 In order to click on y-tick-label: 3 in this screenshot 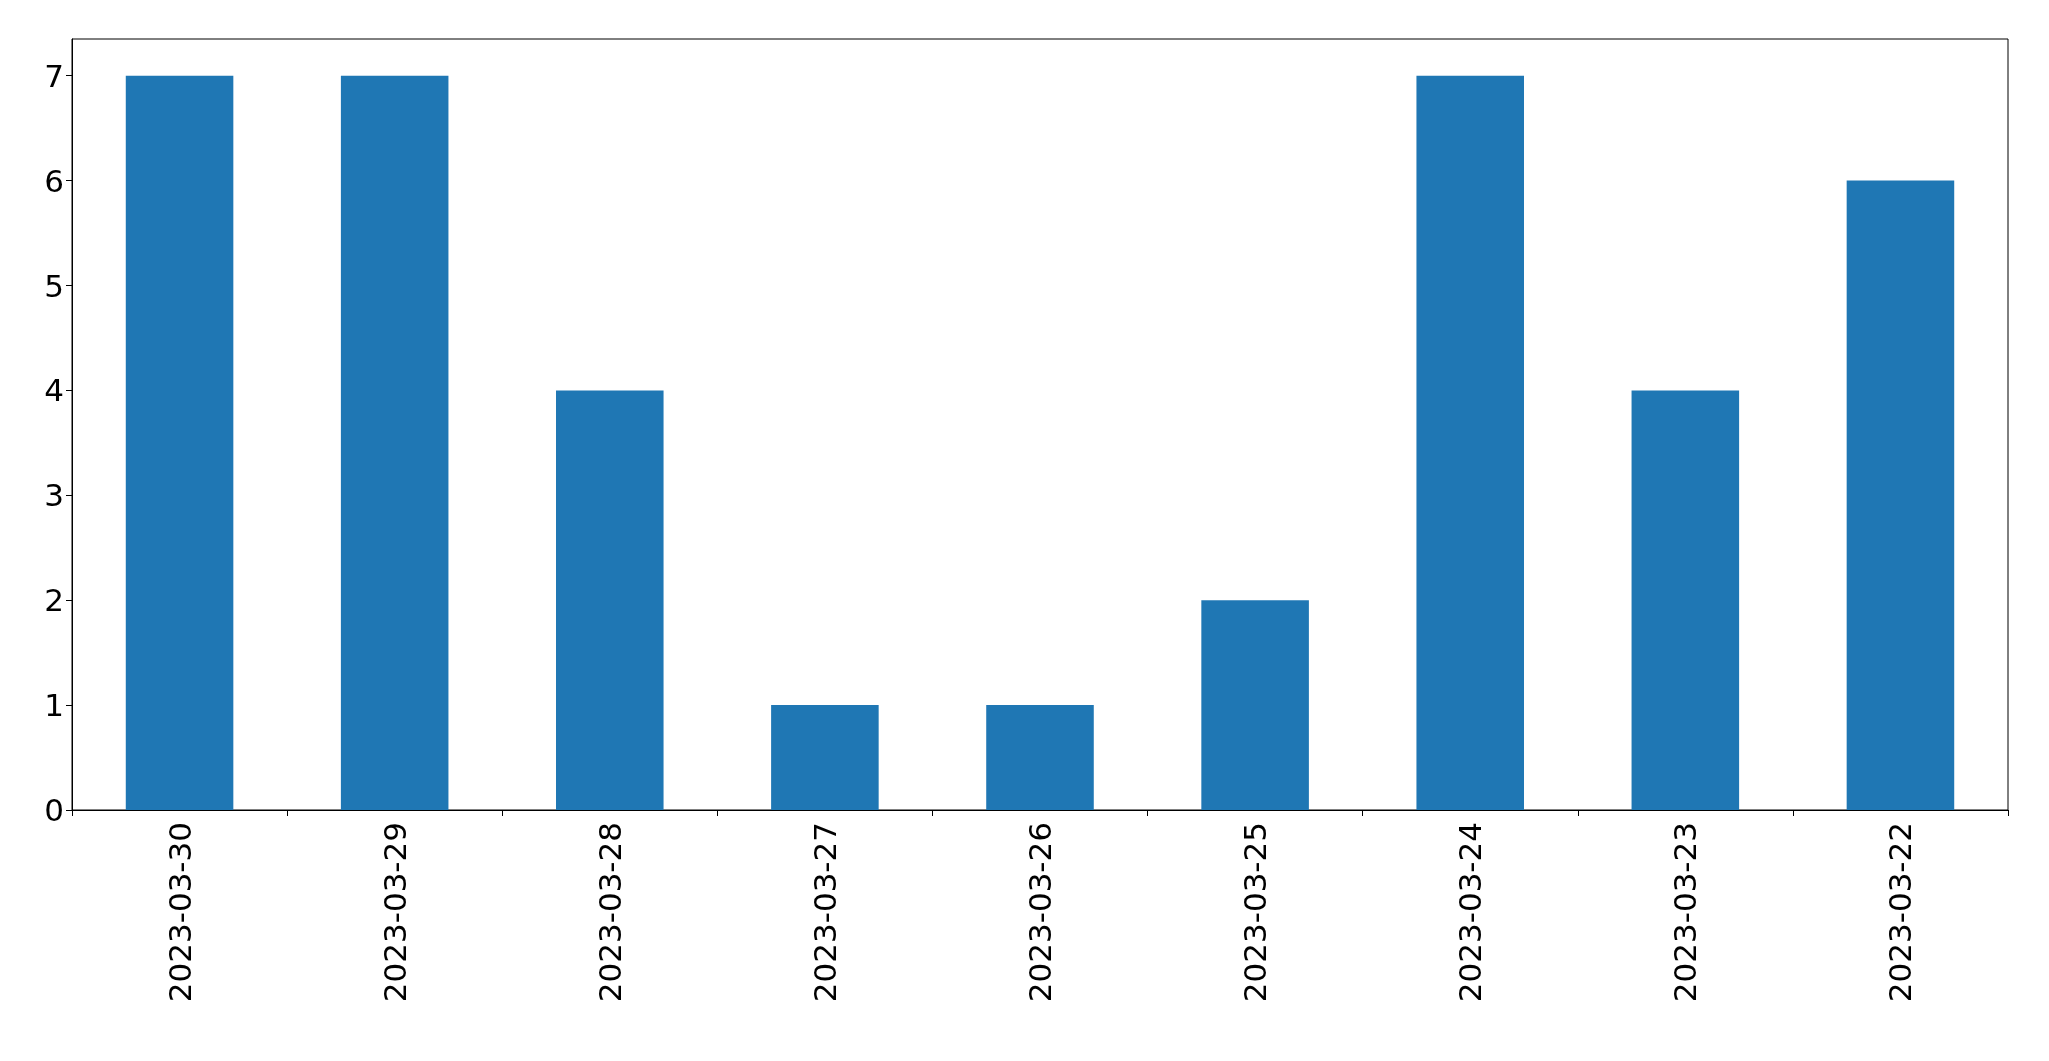, I will do `click(54, 495)`.